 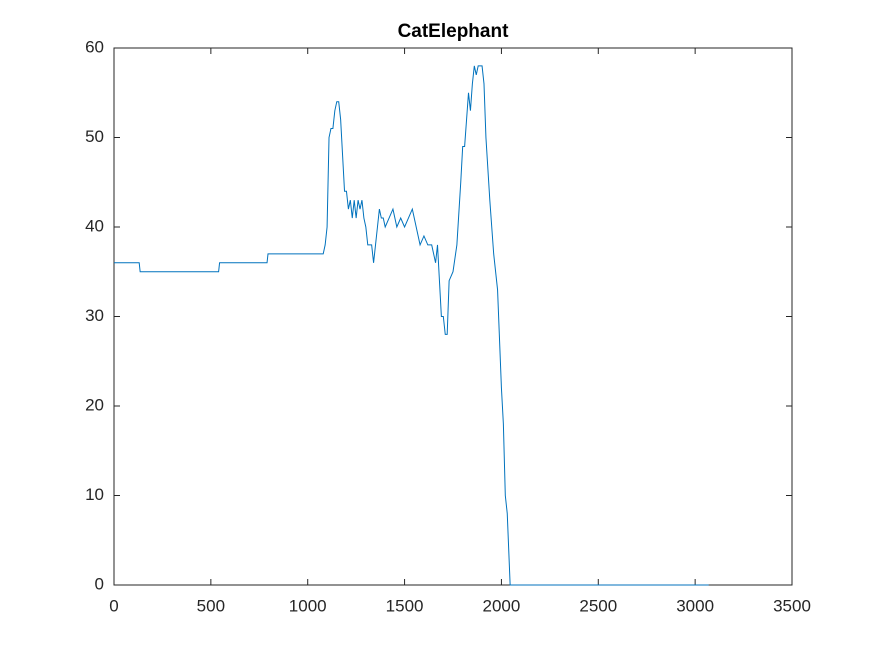 What do you see at coordinates (94, 46) in the screenshot?
I see `y-tick-label: 60` at bounding box center [94, 46].